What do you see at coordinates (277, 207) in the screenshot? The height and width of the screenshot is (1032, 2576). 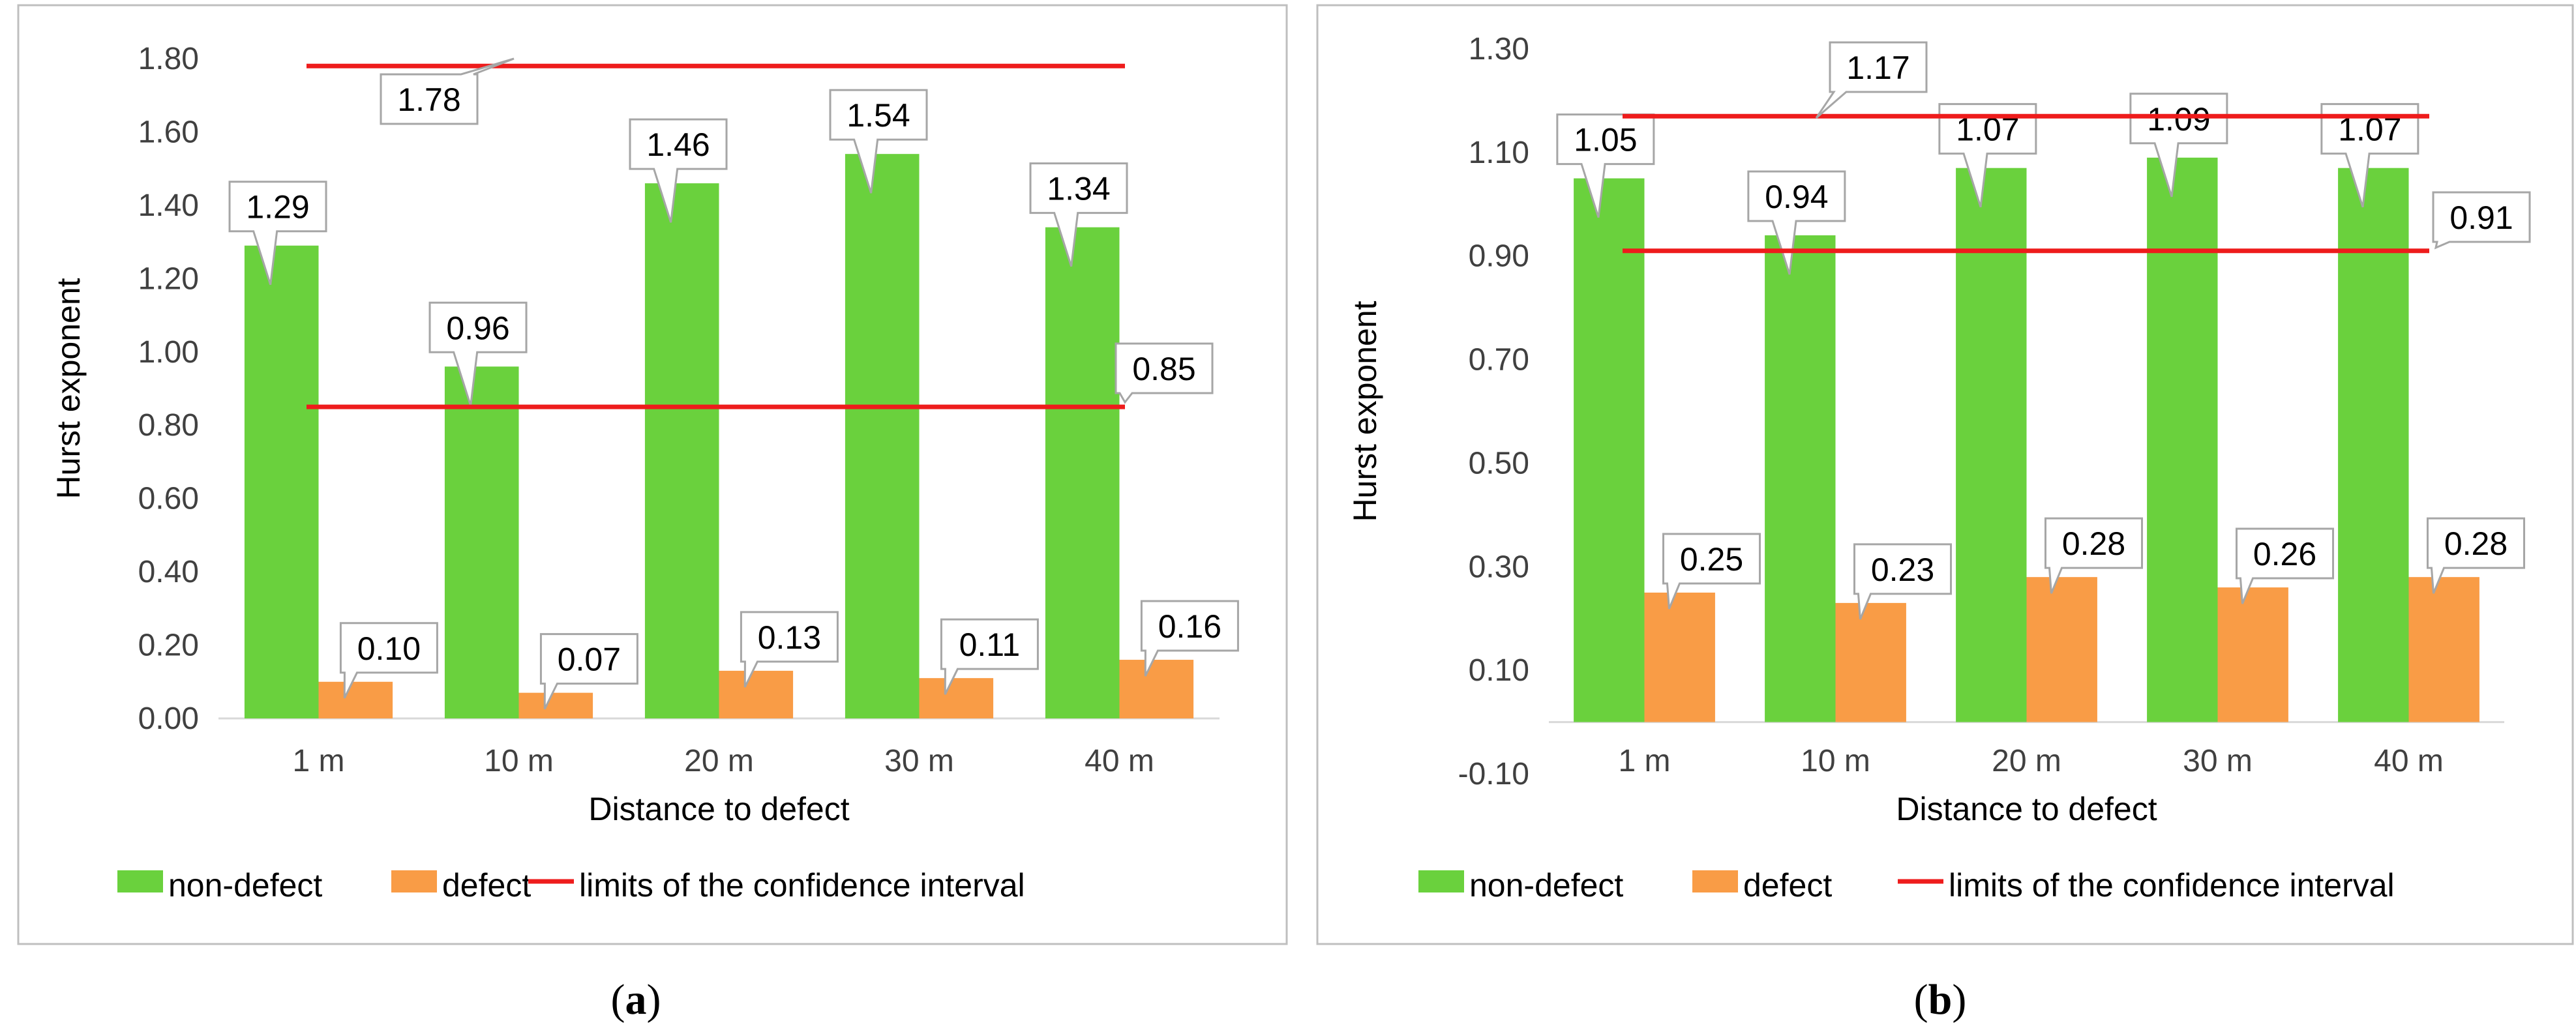 I see `non-defect-data-label-text: 1.29` at bounding box center [277, 207].